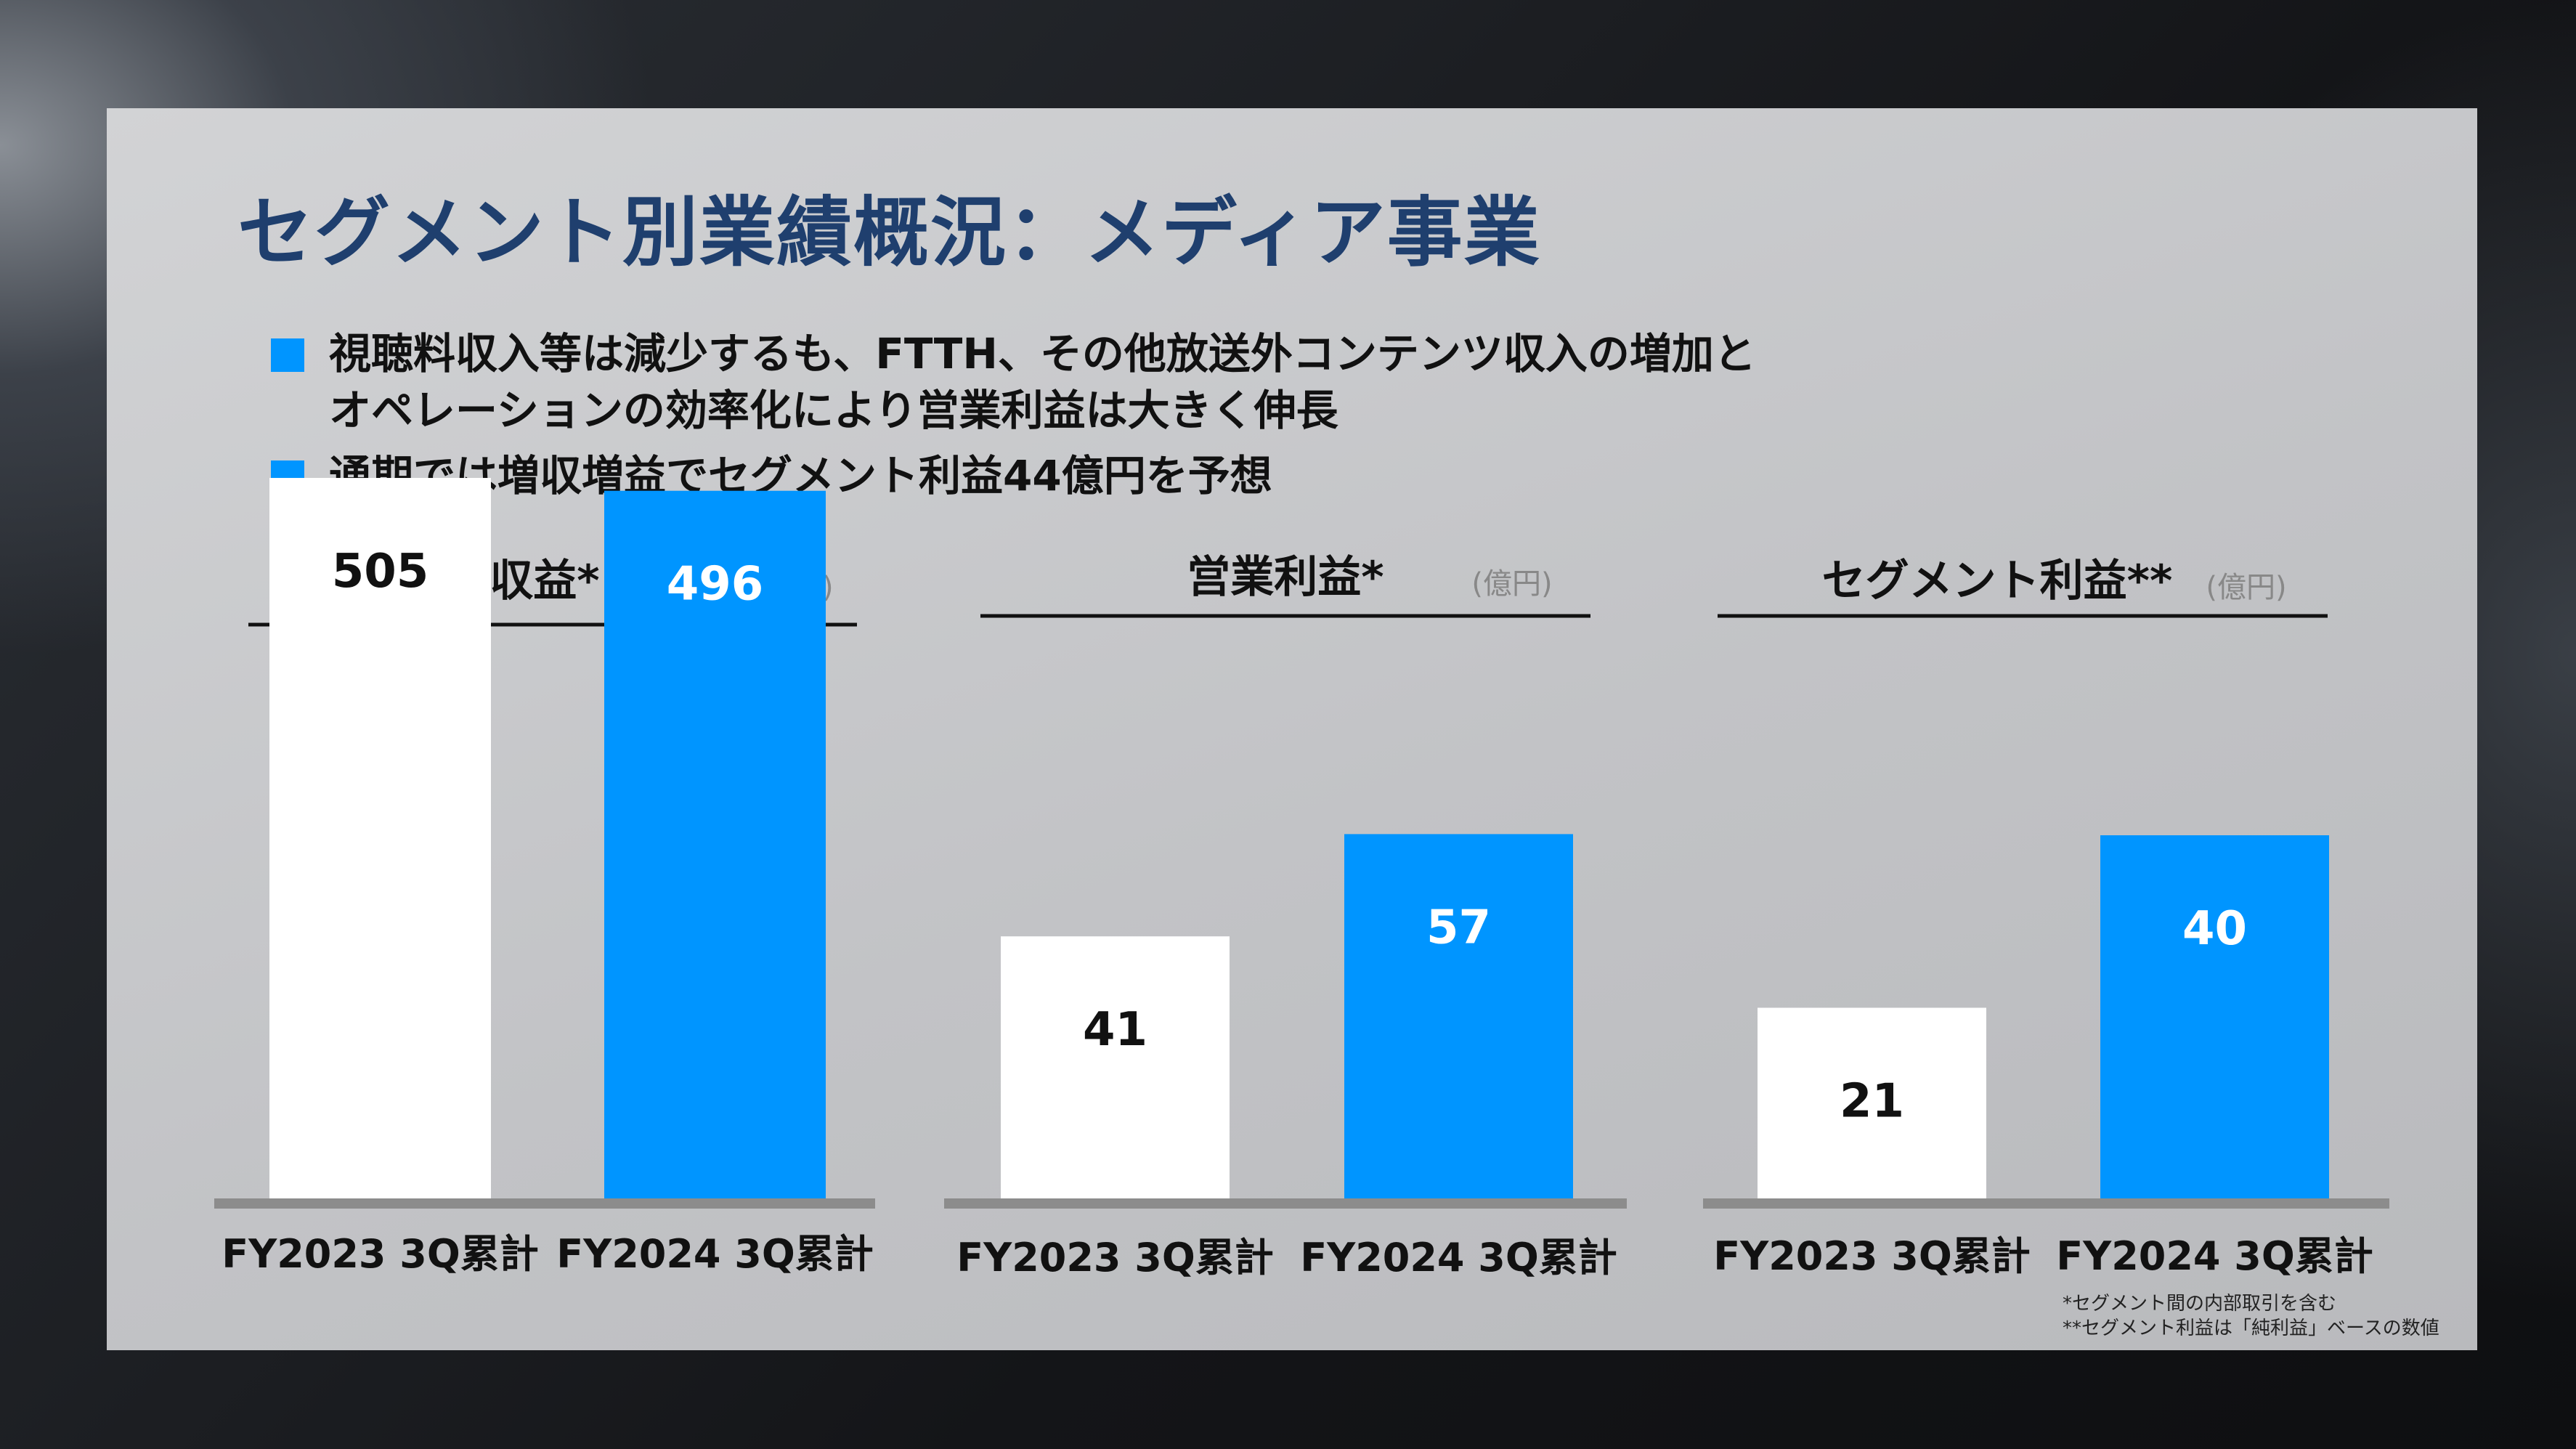 The height and width of the screenshot is (1449, 2576). What do you see at coordinates (1998, 581) in the screenshot?
I see `chart-title: セグメント利益**` at bounding box center [1998, 581].